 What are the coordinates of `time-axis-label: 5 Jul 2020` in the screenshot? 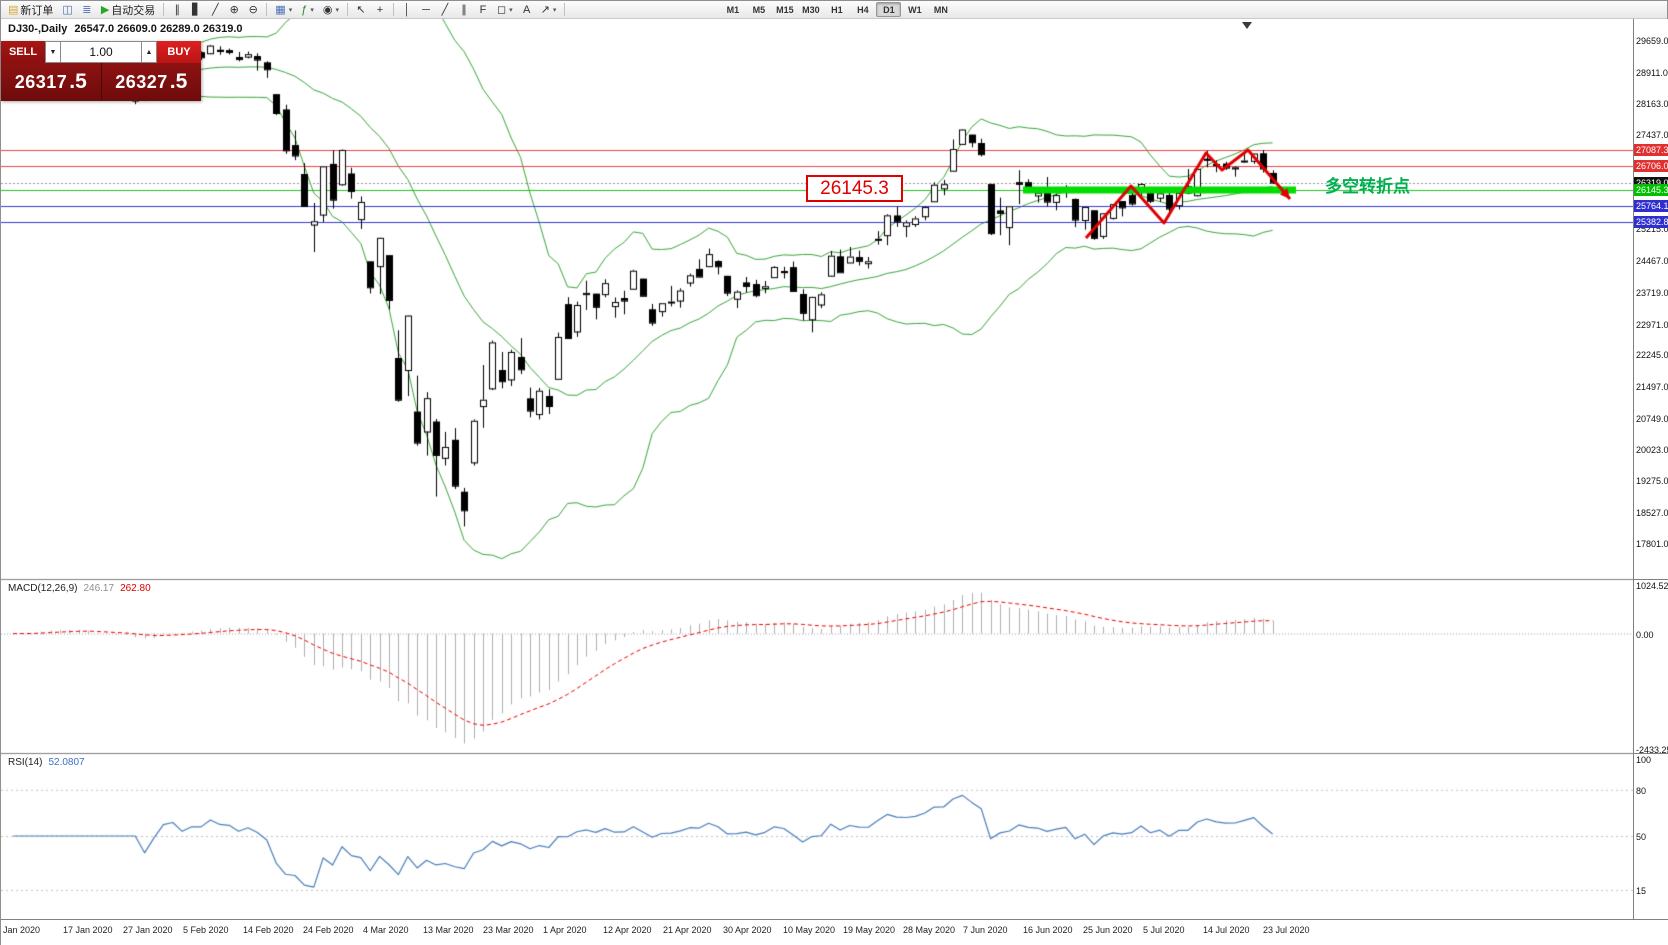 It's located at (1164, 930).